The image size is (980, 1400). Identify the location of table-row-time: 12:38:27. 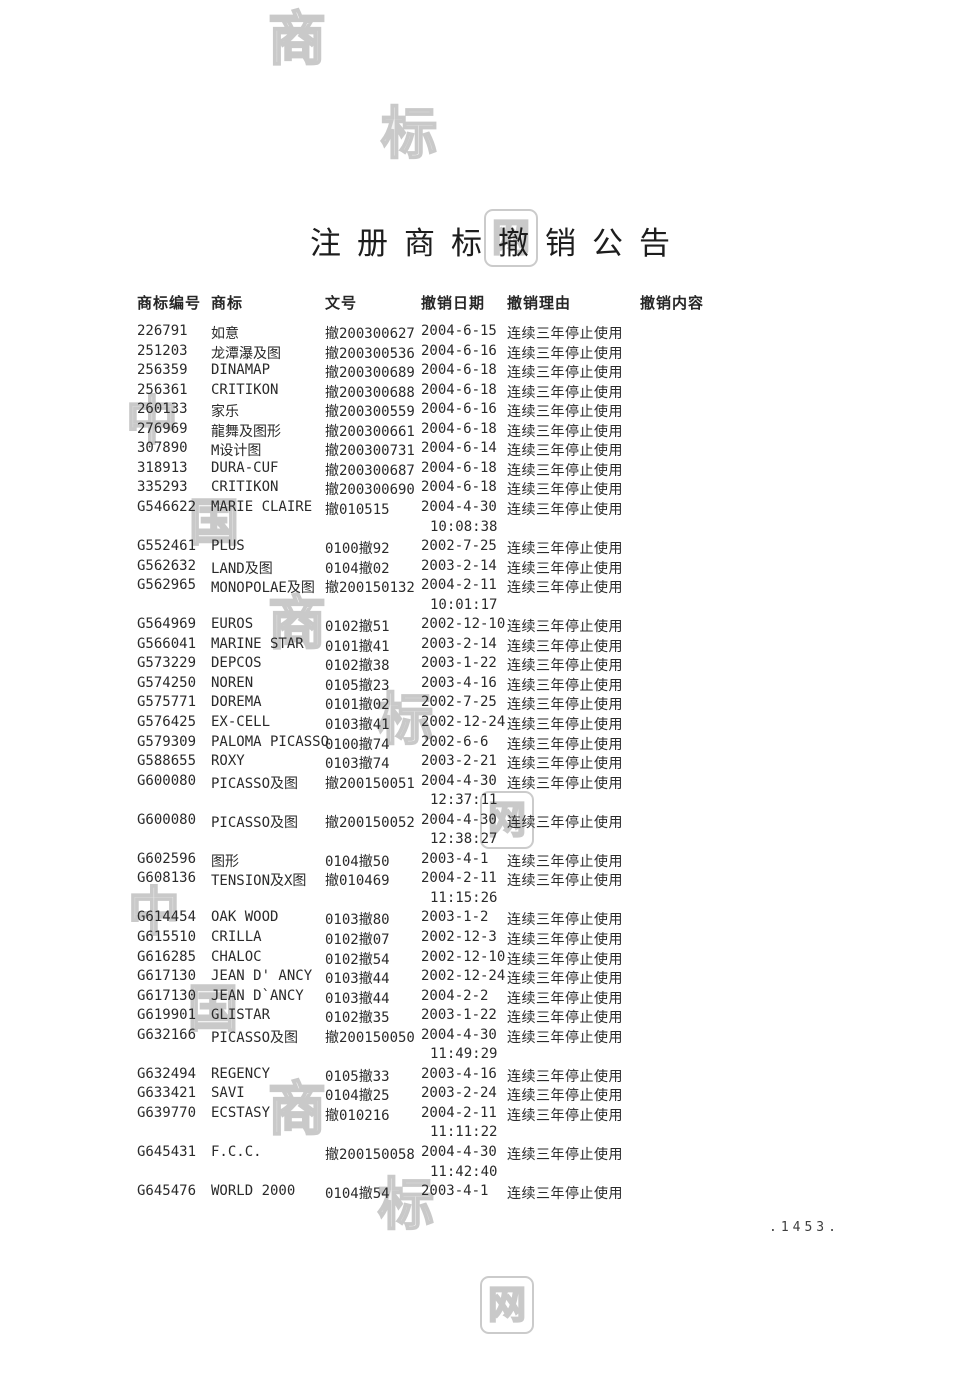
(552, 841).